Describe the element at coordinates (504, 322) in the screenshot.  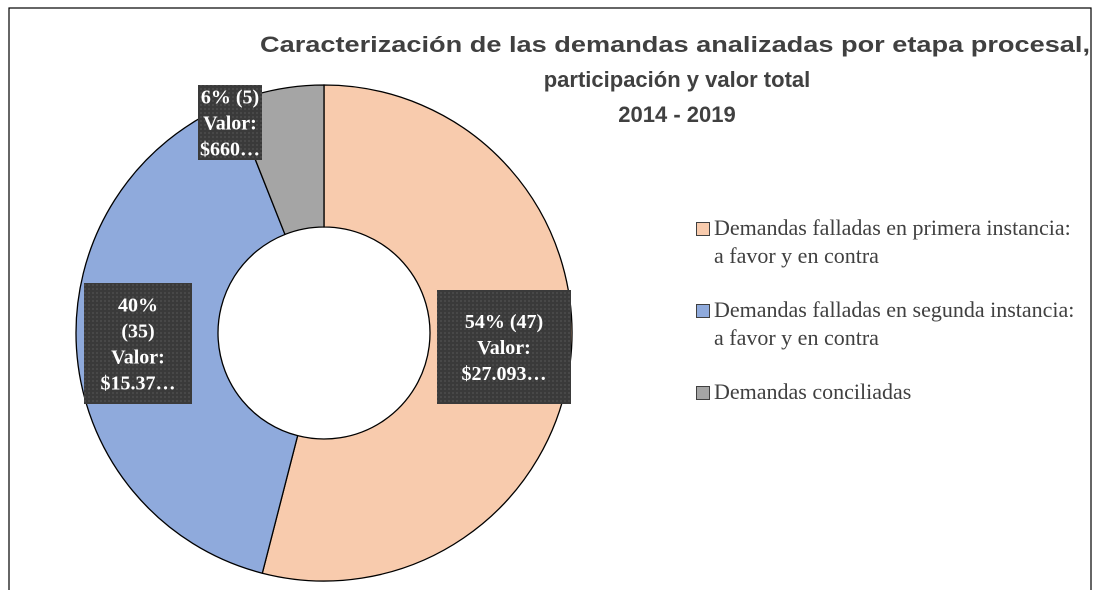
I see `data-label: 54% (47)` at that location.